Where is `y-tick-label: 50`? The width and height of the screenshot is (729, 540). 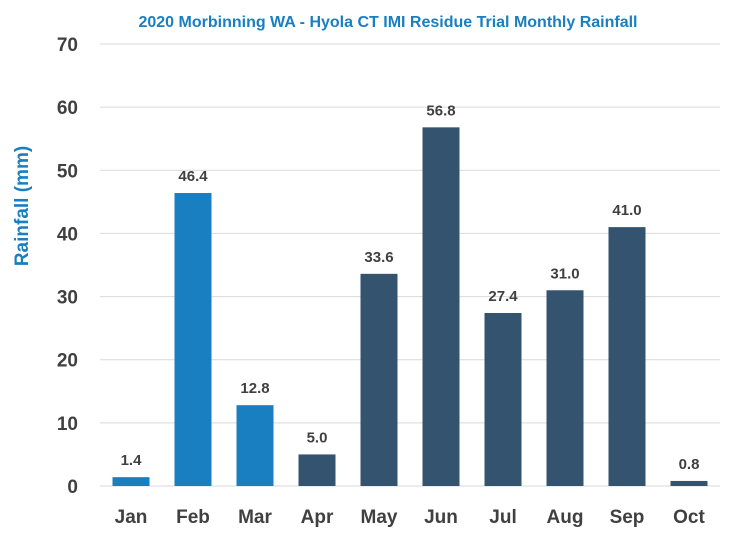 y-tick-label: 50 is located at coordinates (67, 171).